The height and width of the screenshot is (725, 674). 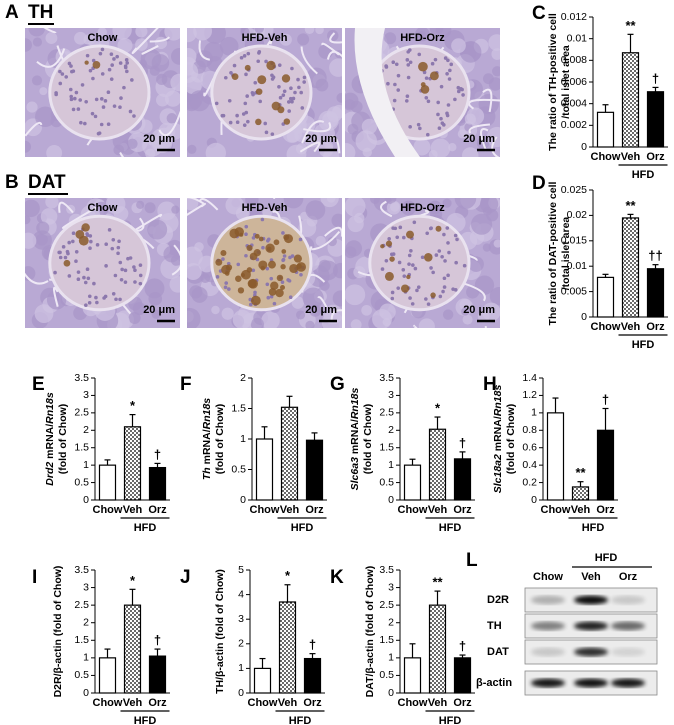 What do you see at coordinates (391, 395) in the screenshot?
I see `y-tick-label: 3` at bounding box center [391, 395].